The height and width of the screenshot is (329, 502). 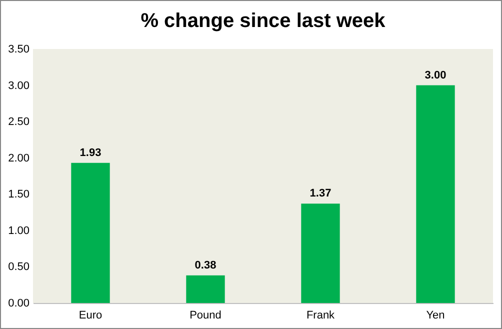 I want to click on x-tick-label: Frank, so click(x=321, y=316).